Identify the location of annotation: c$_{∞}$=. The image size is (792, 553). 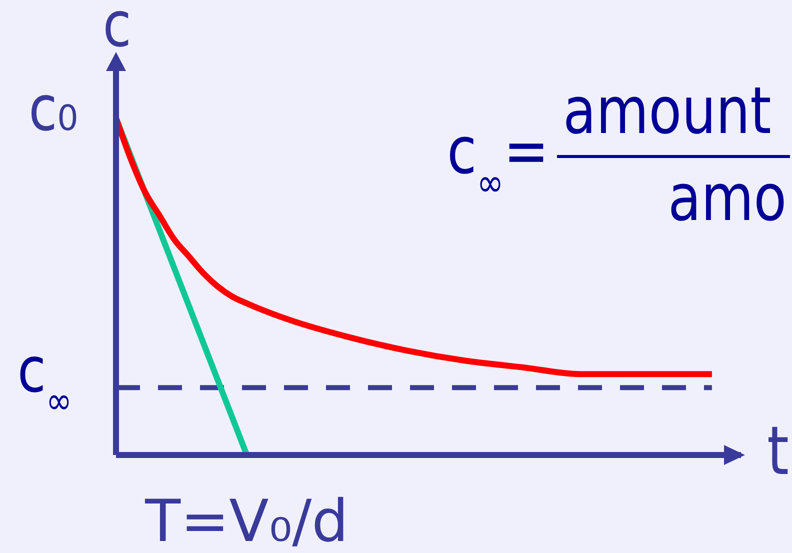
(498, 160).